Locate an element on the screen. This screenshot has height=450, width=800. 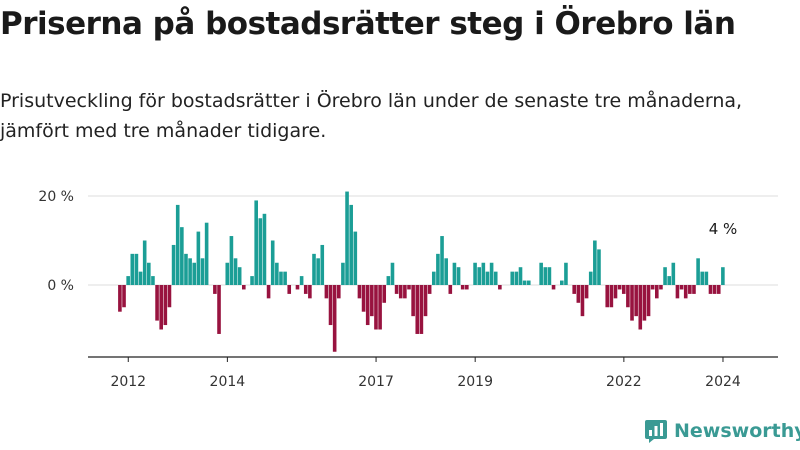
x-tick-label: 2019 is located at coordinates (475, 382).